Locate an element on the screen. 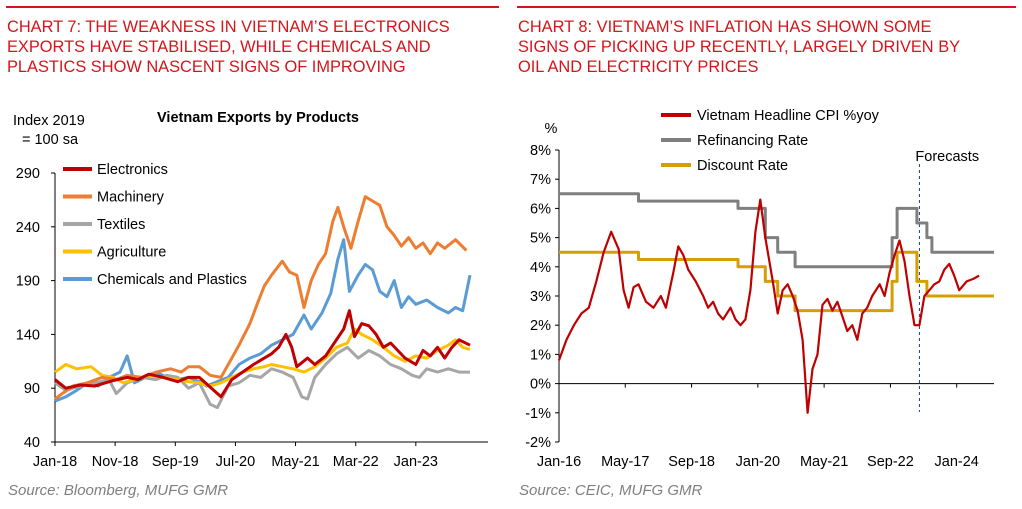  y-tick-label: 240 is located at coordinates (28, 228).